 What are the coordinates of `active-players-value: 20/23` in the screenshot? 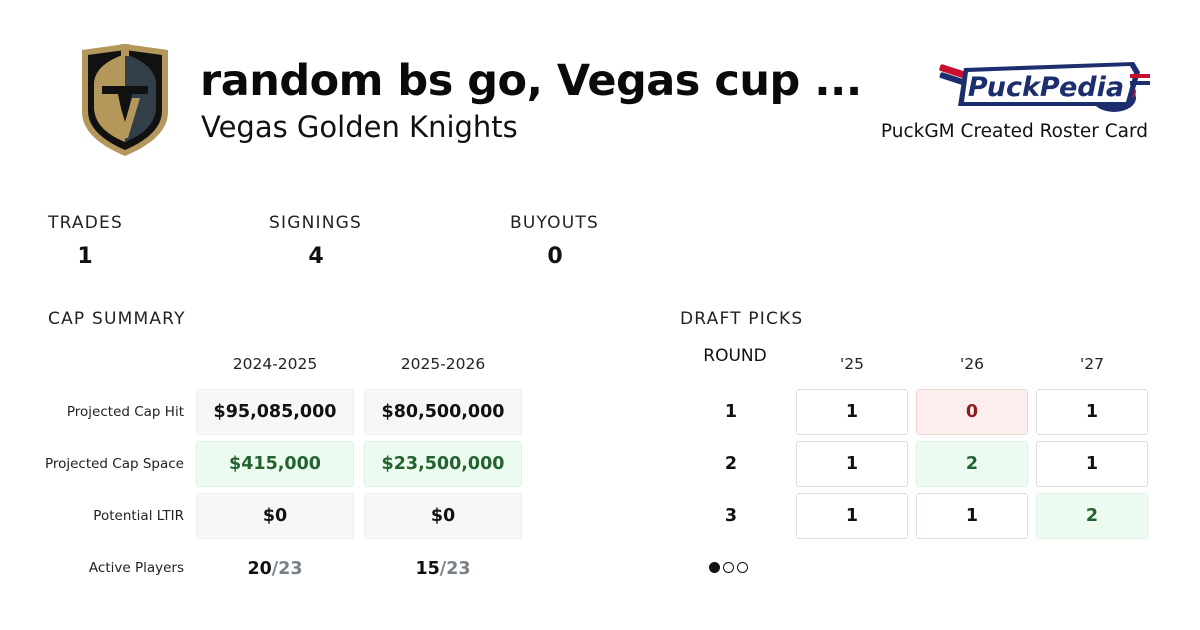 It's located at (275, 569).